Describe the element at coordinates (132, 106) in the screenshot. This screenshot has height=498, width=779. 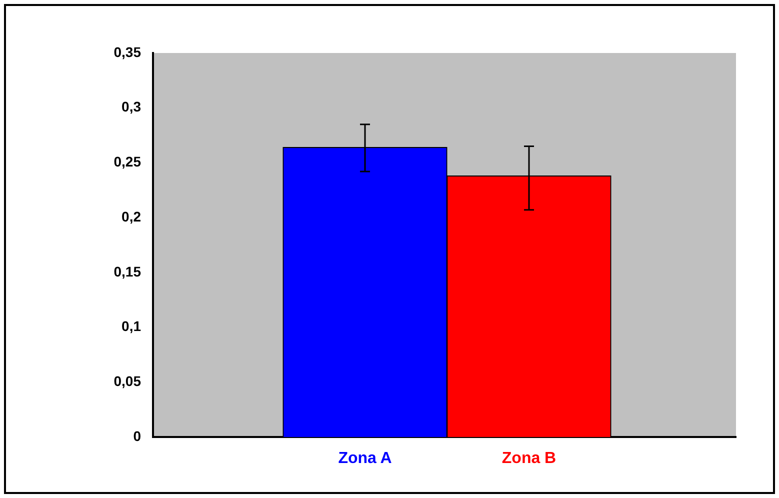
I see `y-tick-label: 0,3` at that location.